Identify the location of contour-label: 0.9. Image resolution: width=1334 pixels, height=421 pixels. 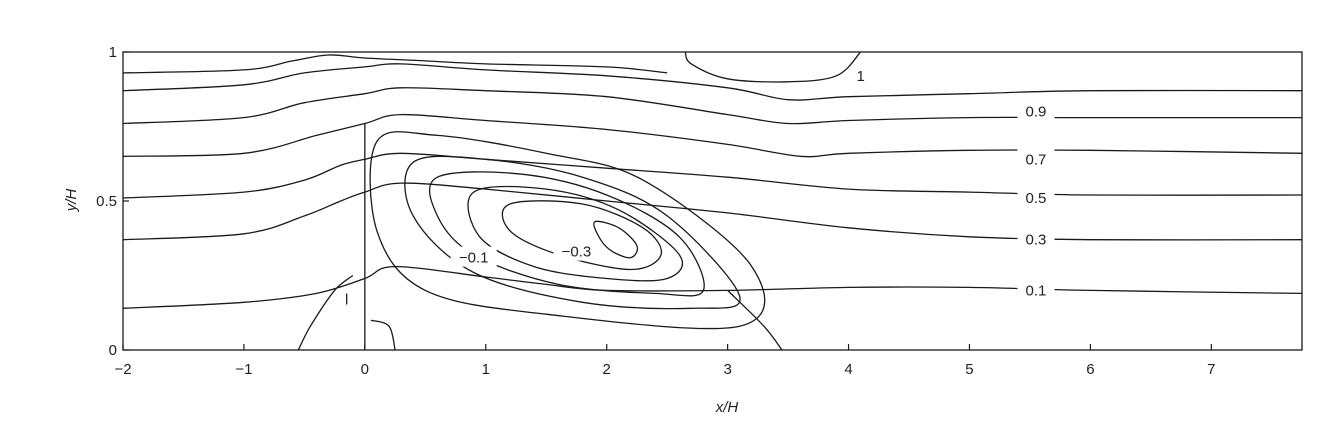
(1036, 112).